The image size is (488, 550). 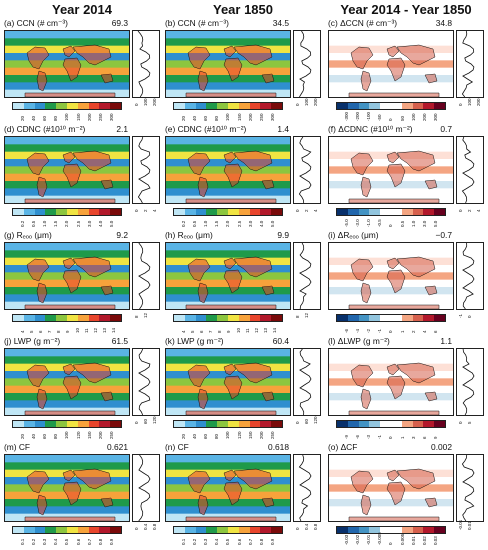 I want to click on zonal-tick-label: 60, so click(x=306, y=421).